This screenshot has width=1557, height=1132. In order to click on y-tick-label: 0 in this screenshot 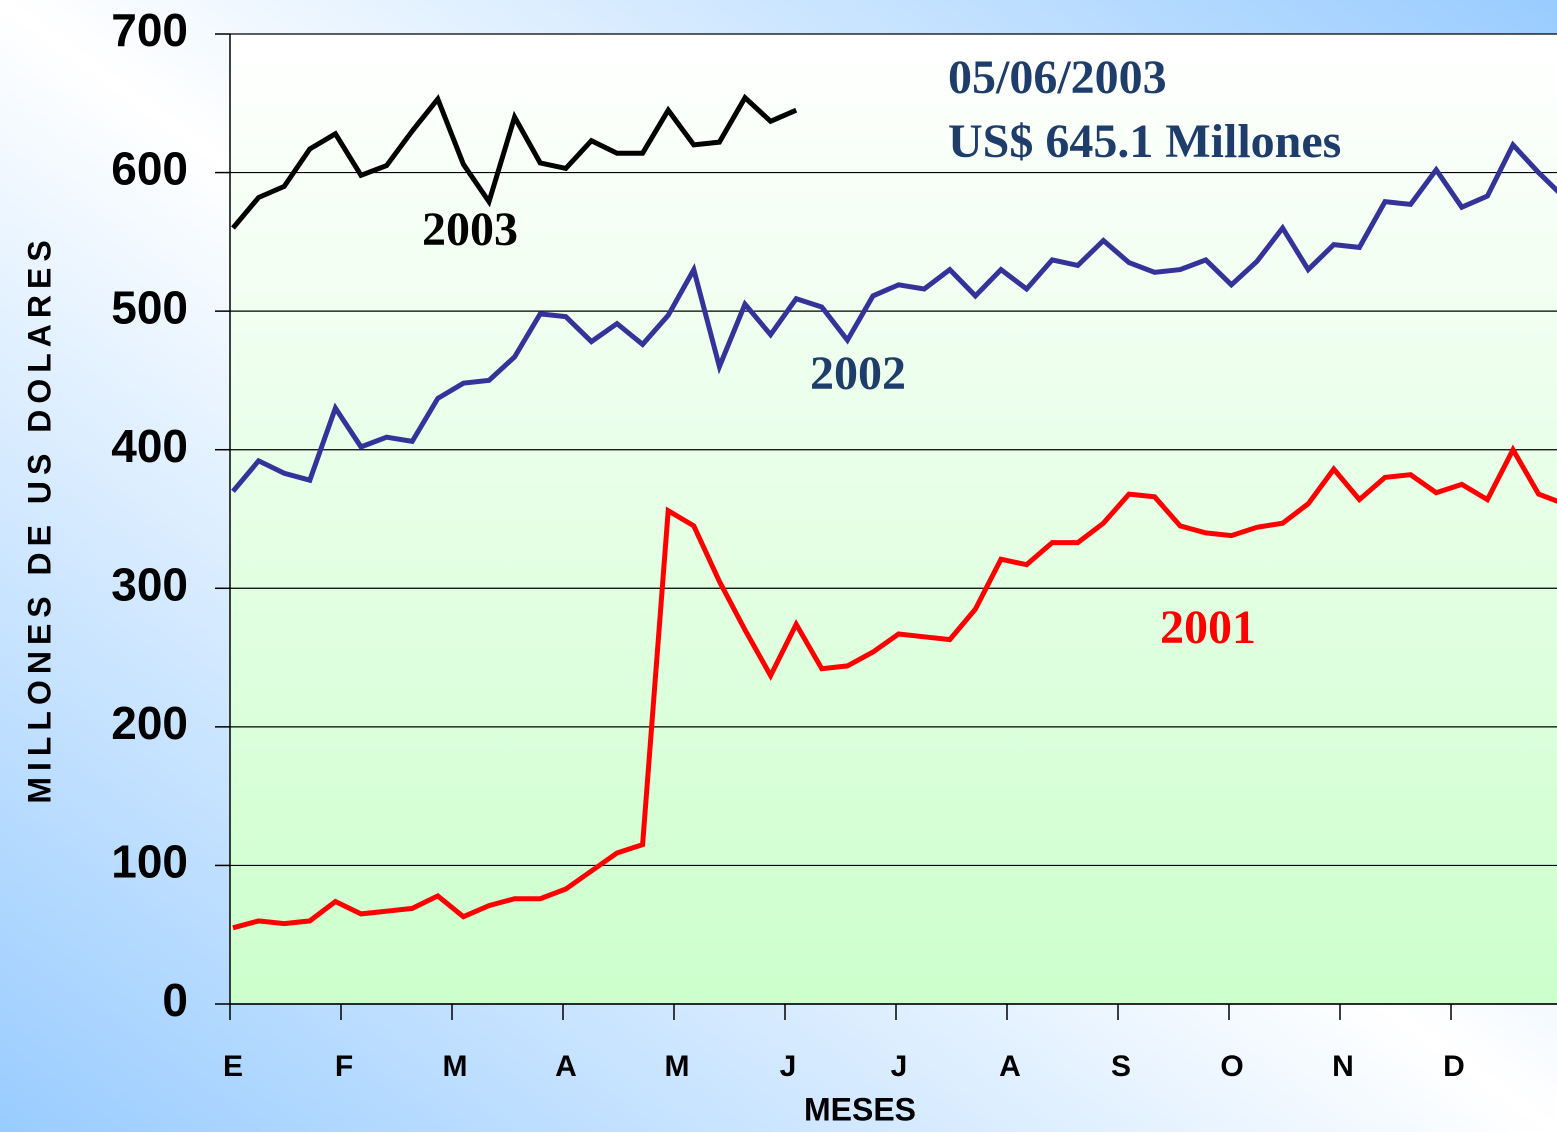, I will do `click(175, 1000)`.